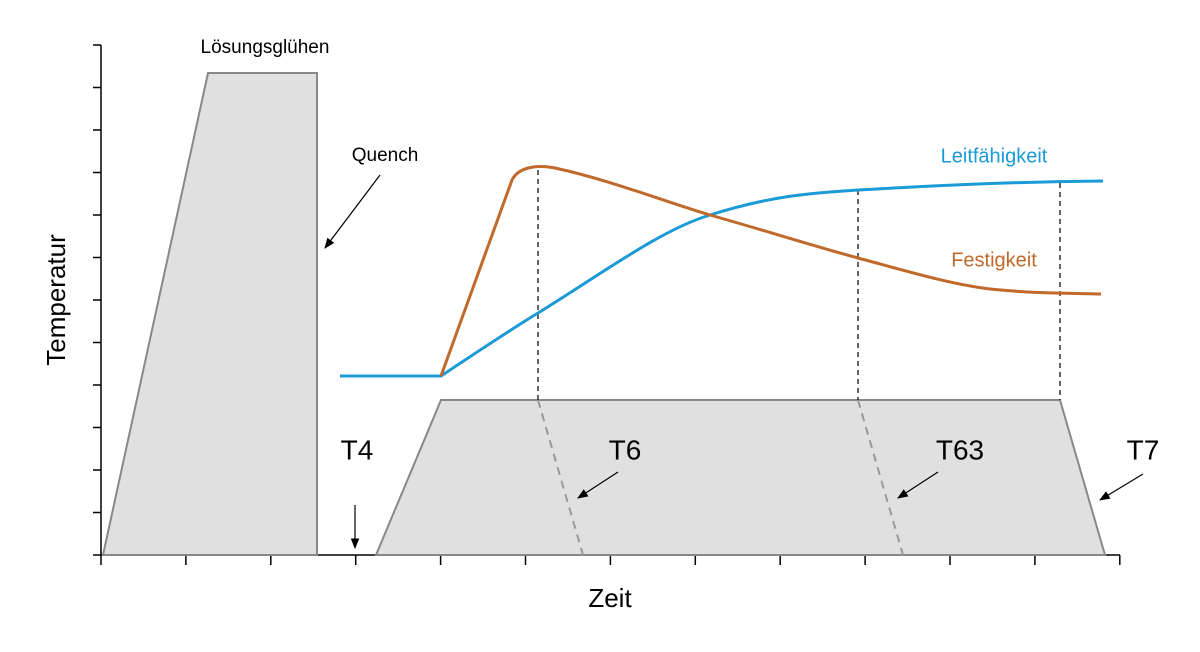 The height and width of the screenshot is (652, 1200). I want to click on aging-shape, so click(740, 477).